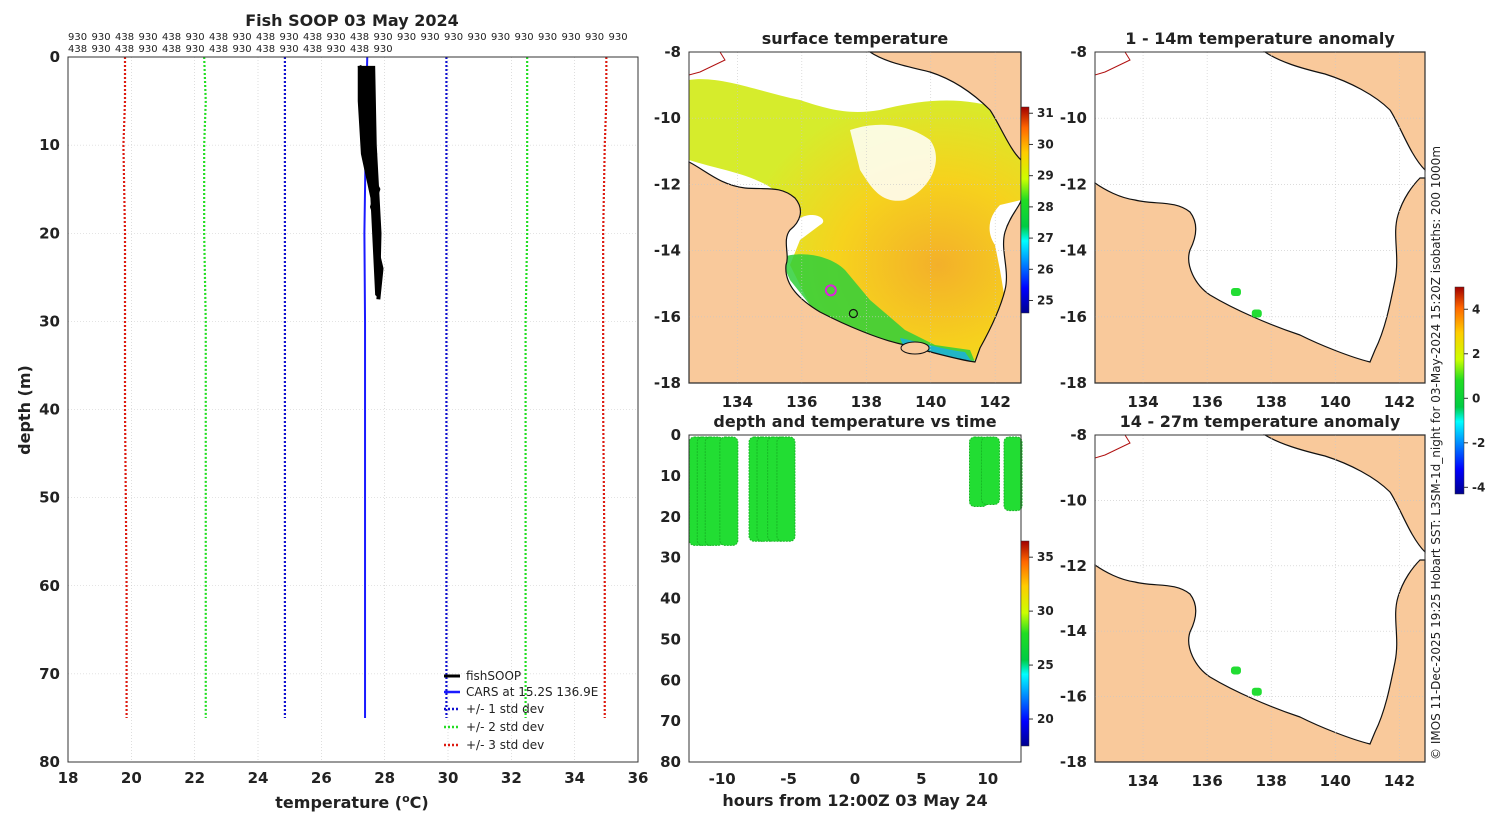  I want to click on anom-deep-land-northwest, so click(1112, 446).